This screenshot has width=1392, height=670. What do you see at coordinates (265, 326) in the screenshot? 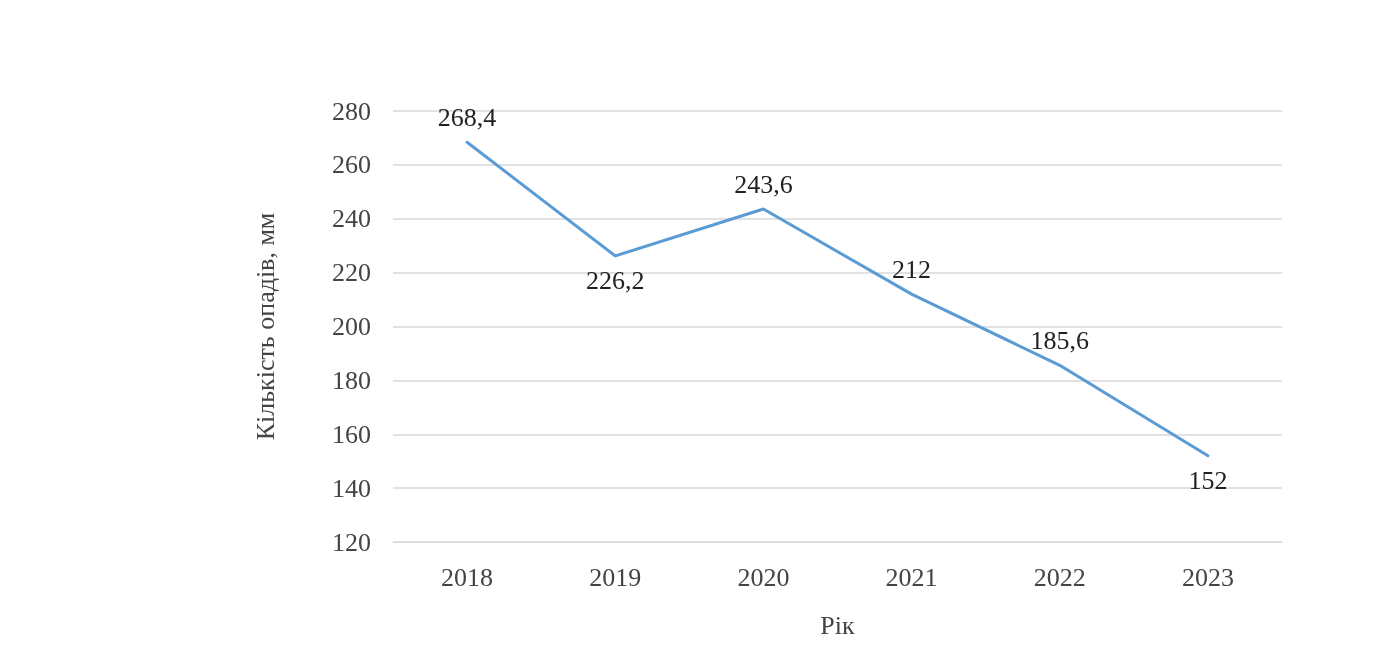
I see `y-axis-title: Кількість опадів, мм` at bounding box center [265, 326].